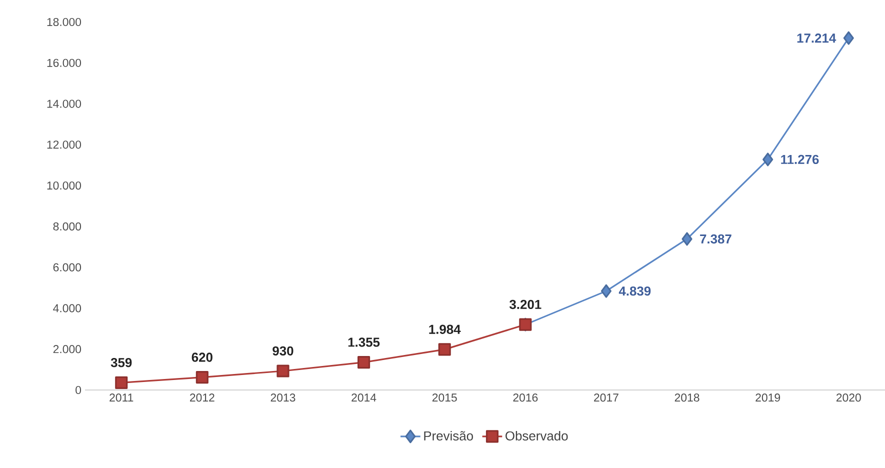 The height and width of the screenshot is (468, 885). I want to click on data-label: 1.984, so click(445, 329).